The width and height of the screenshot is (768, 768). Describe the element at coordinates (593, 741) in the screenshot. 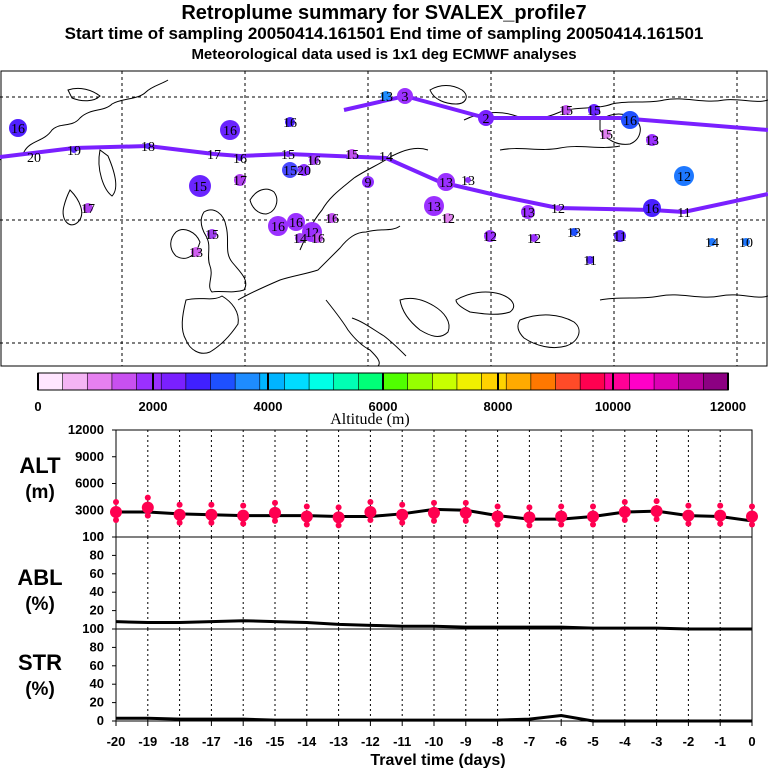

I see `x-tick-label: -5` at that location.